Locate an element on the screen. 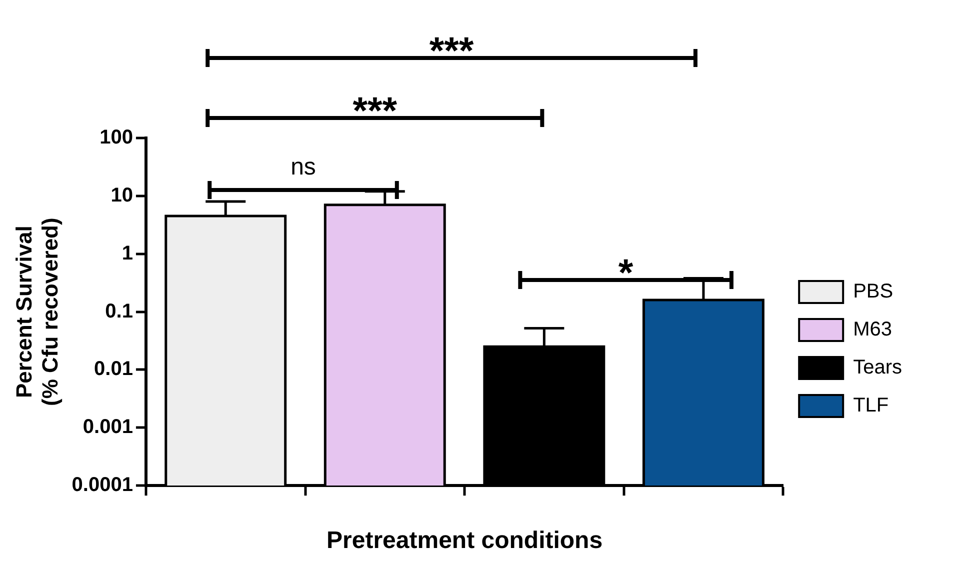 The image size is (980, 568). y-tick-label: 100 is located at coordinates (116, 137).